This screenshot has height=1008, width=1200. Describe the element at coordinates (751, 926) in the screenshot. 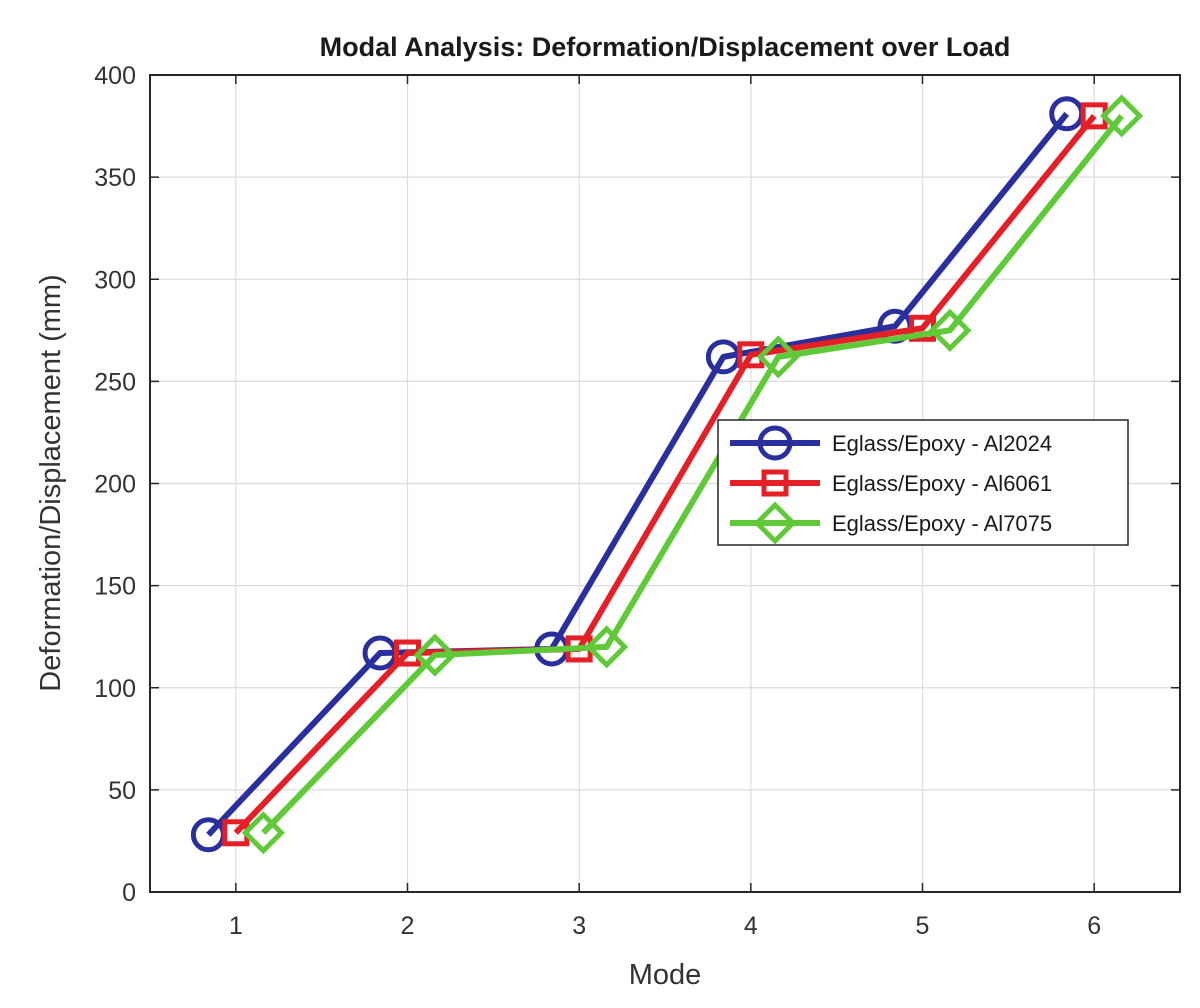

I see `x-tick-label: 4` at that location.